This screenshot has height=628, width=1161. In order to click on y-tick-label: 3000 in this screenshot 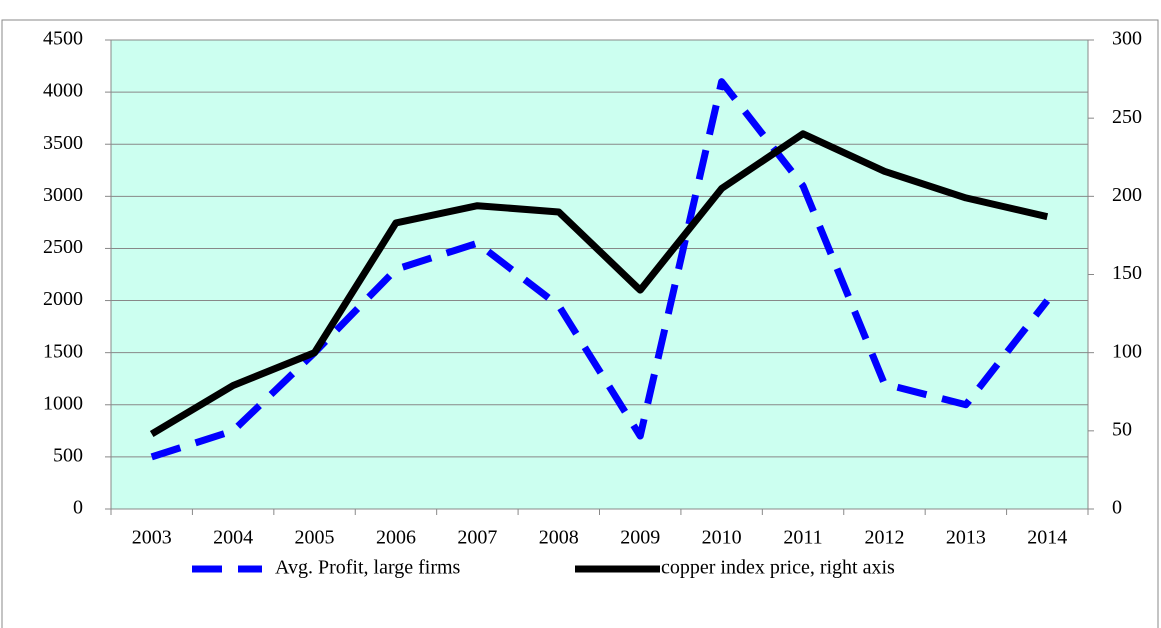, I will do `click(63, 195)`.